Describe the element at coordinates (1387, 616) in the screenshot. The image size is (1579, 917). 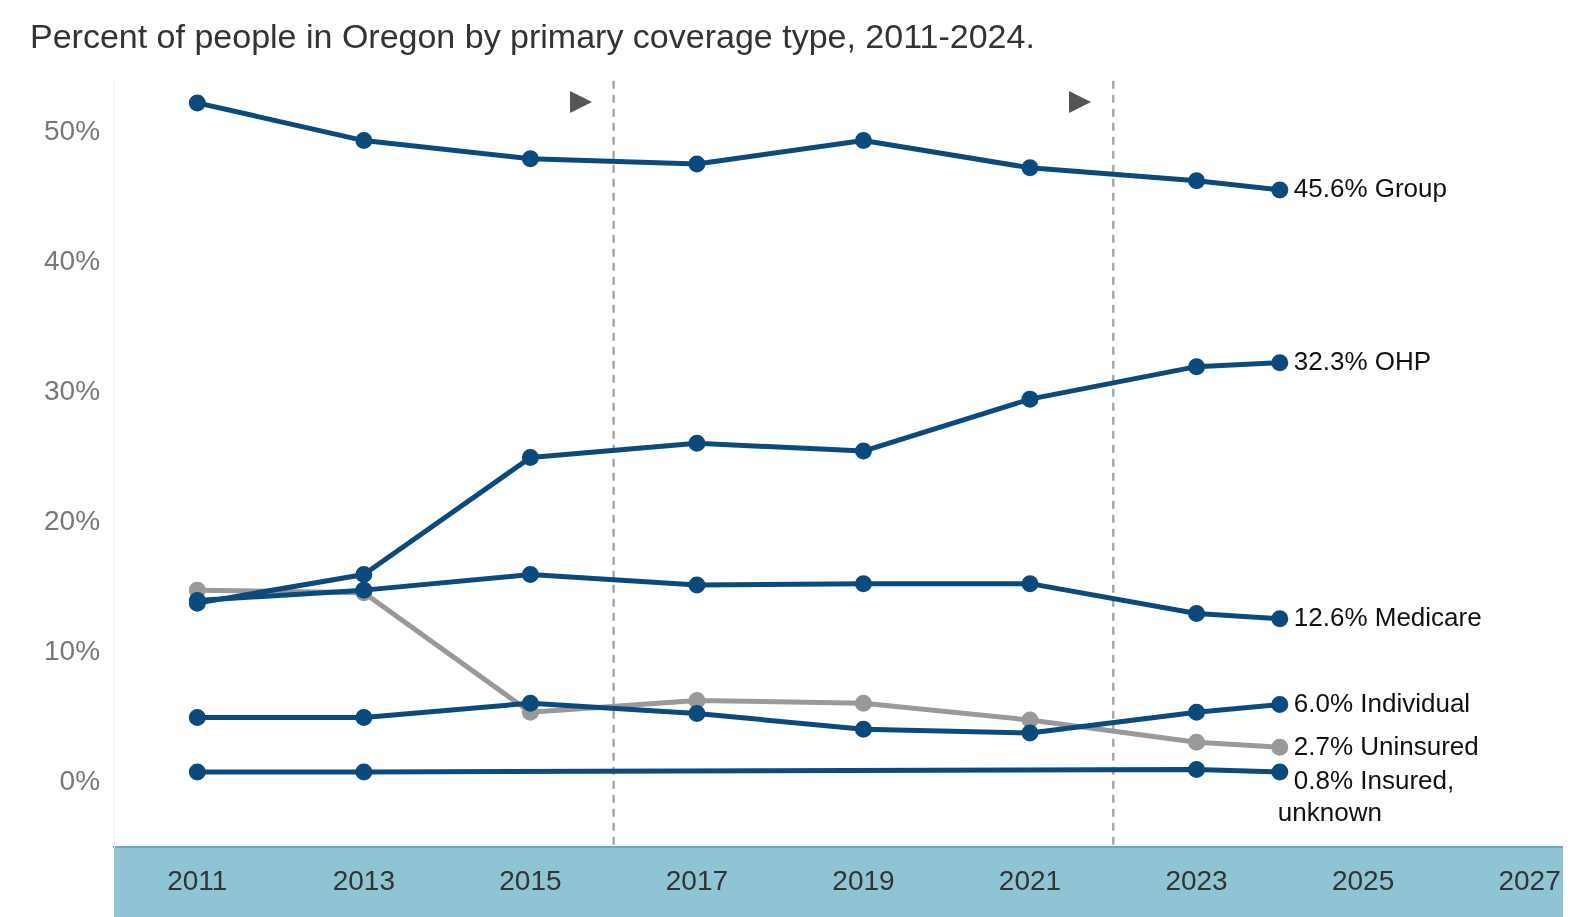
I see `series-label: 12.6% Medicare` at that location.